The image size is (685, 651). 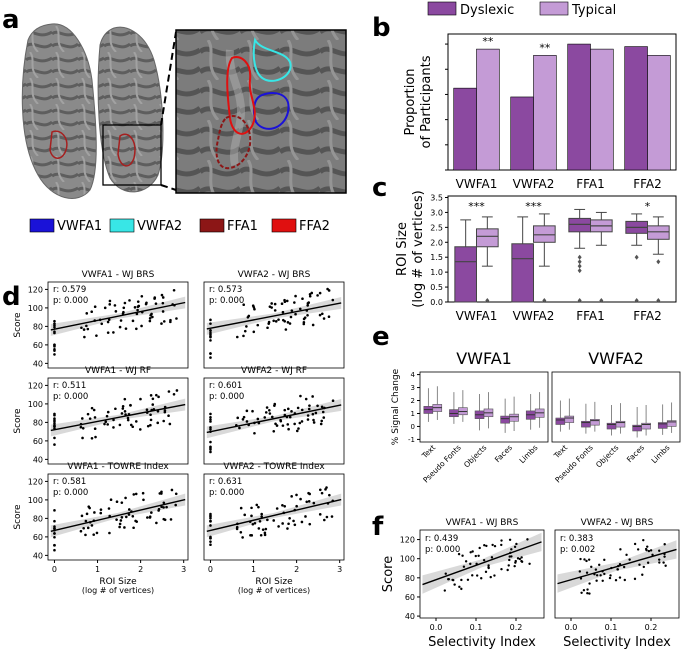 I want to click on scatter-p-value: p: 0.000, so click(x=226, y=301).